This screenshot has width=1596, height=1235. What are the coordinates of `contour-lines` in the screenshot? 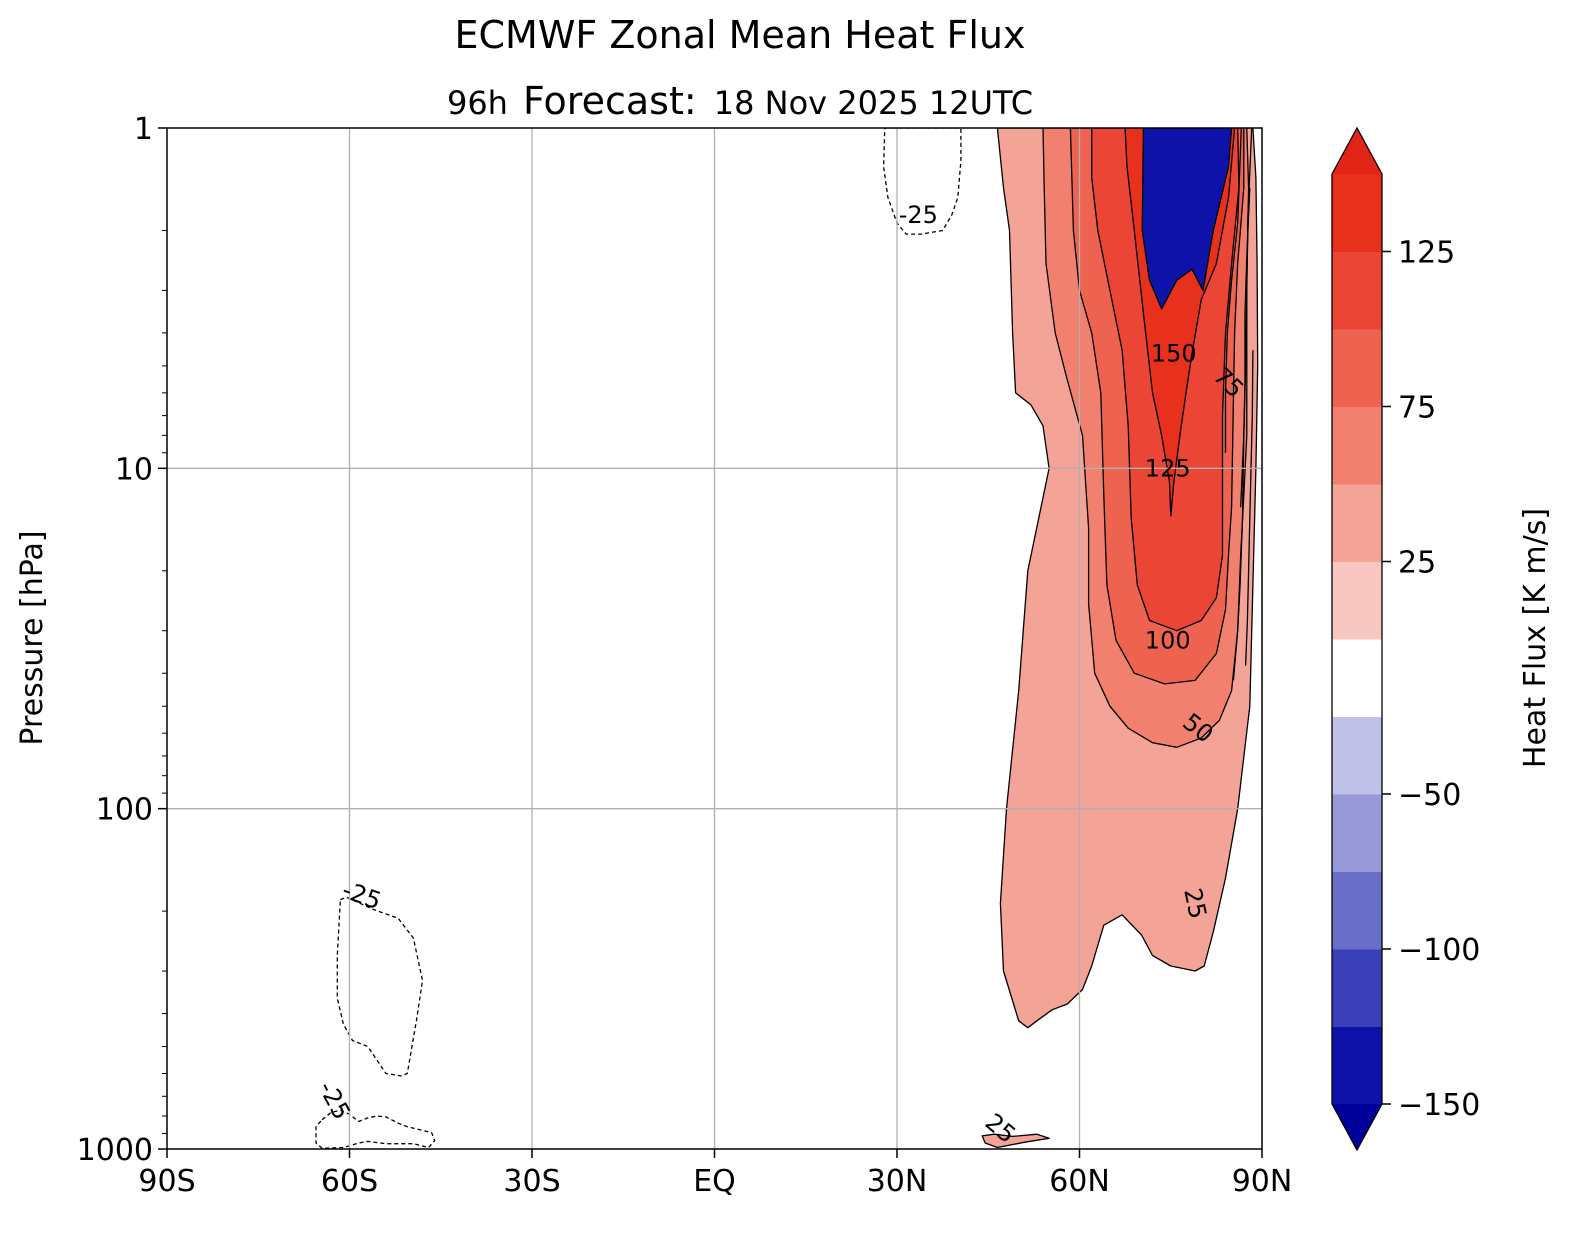 It's located at (1239, 404).